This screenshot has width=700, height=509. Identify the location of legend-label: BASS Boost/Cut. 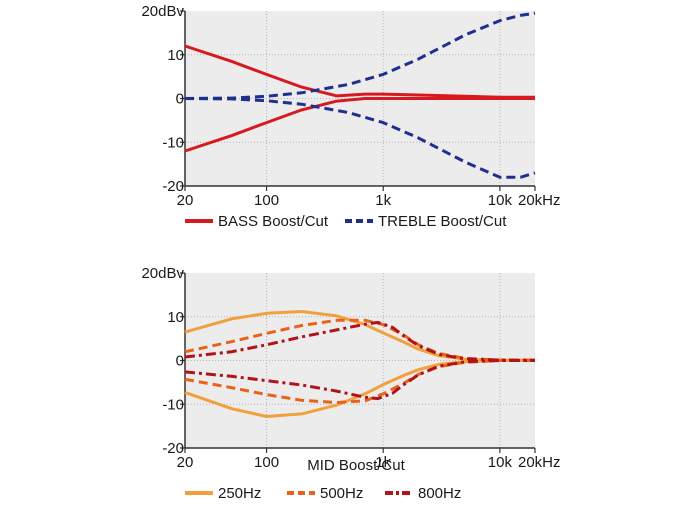
(273, 221).